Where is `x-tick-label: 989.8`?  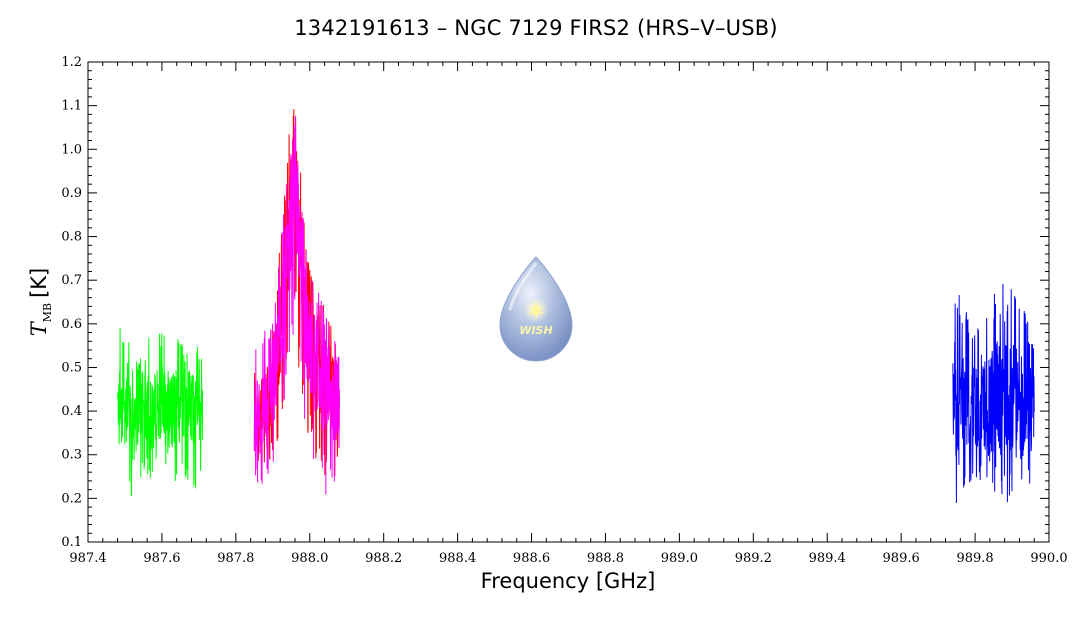 x-tick-label: 989.8 is located at coordinates (974, 558).